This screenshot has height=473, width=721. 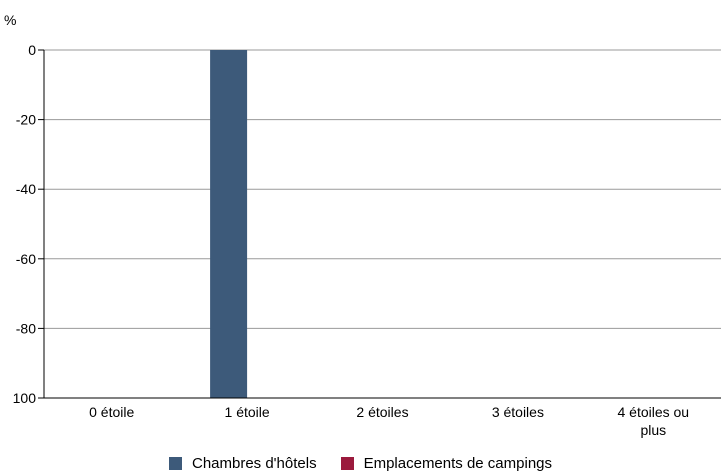 I want to click on legend-item: Chambres d'hôtels, so click(x=242, y=463).